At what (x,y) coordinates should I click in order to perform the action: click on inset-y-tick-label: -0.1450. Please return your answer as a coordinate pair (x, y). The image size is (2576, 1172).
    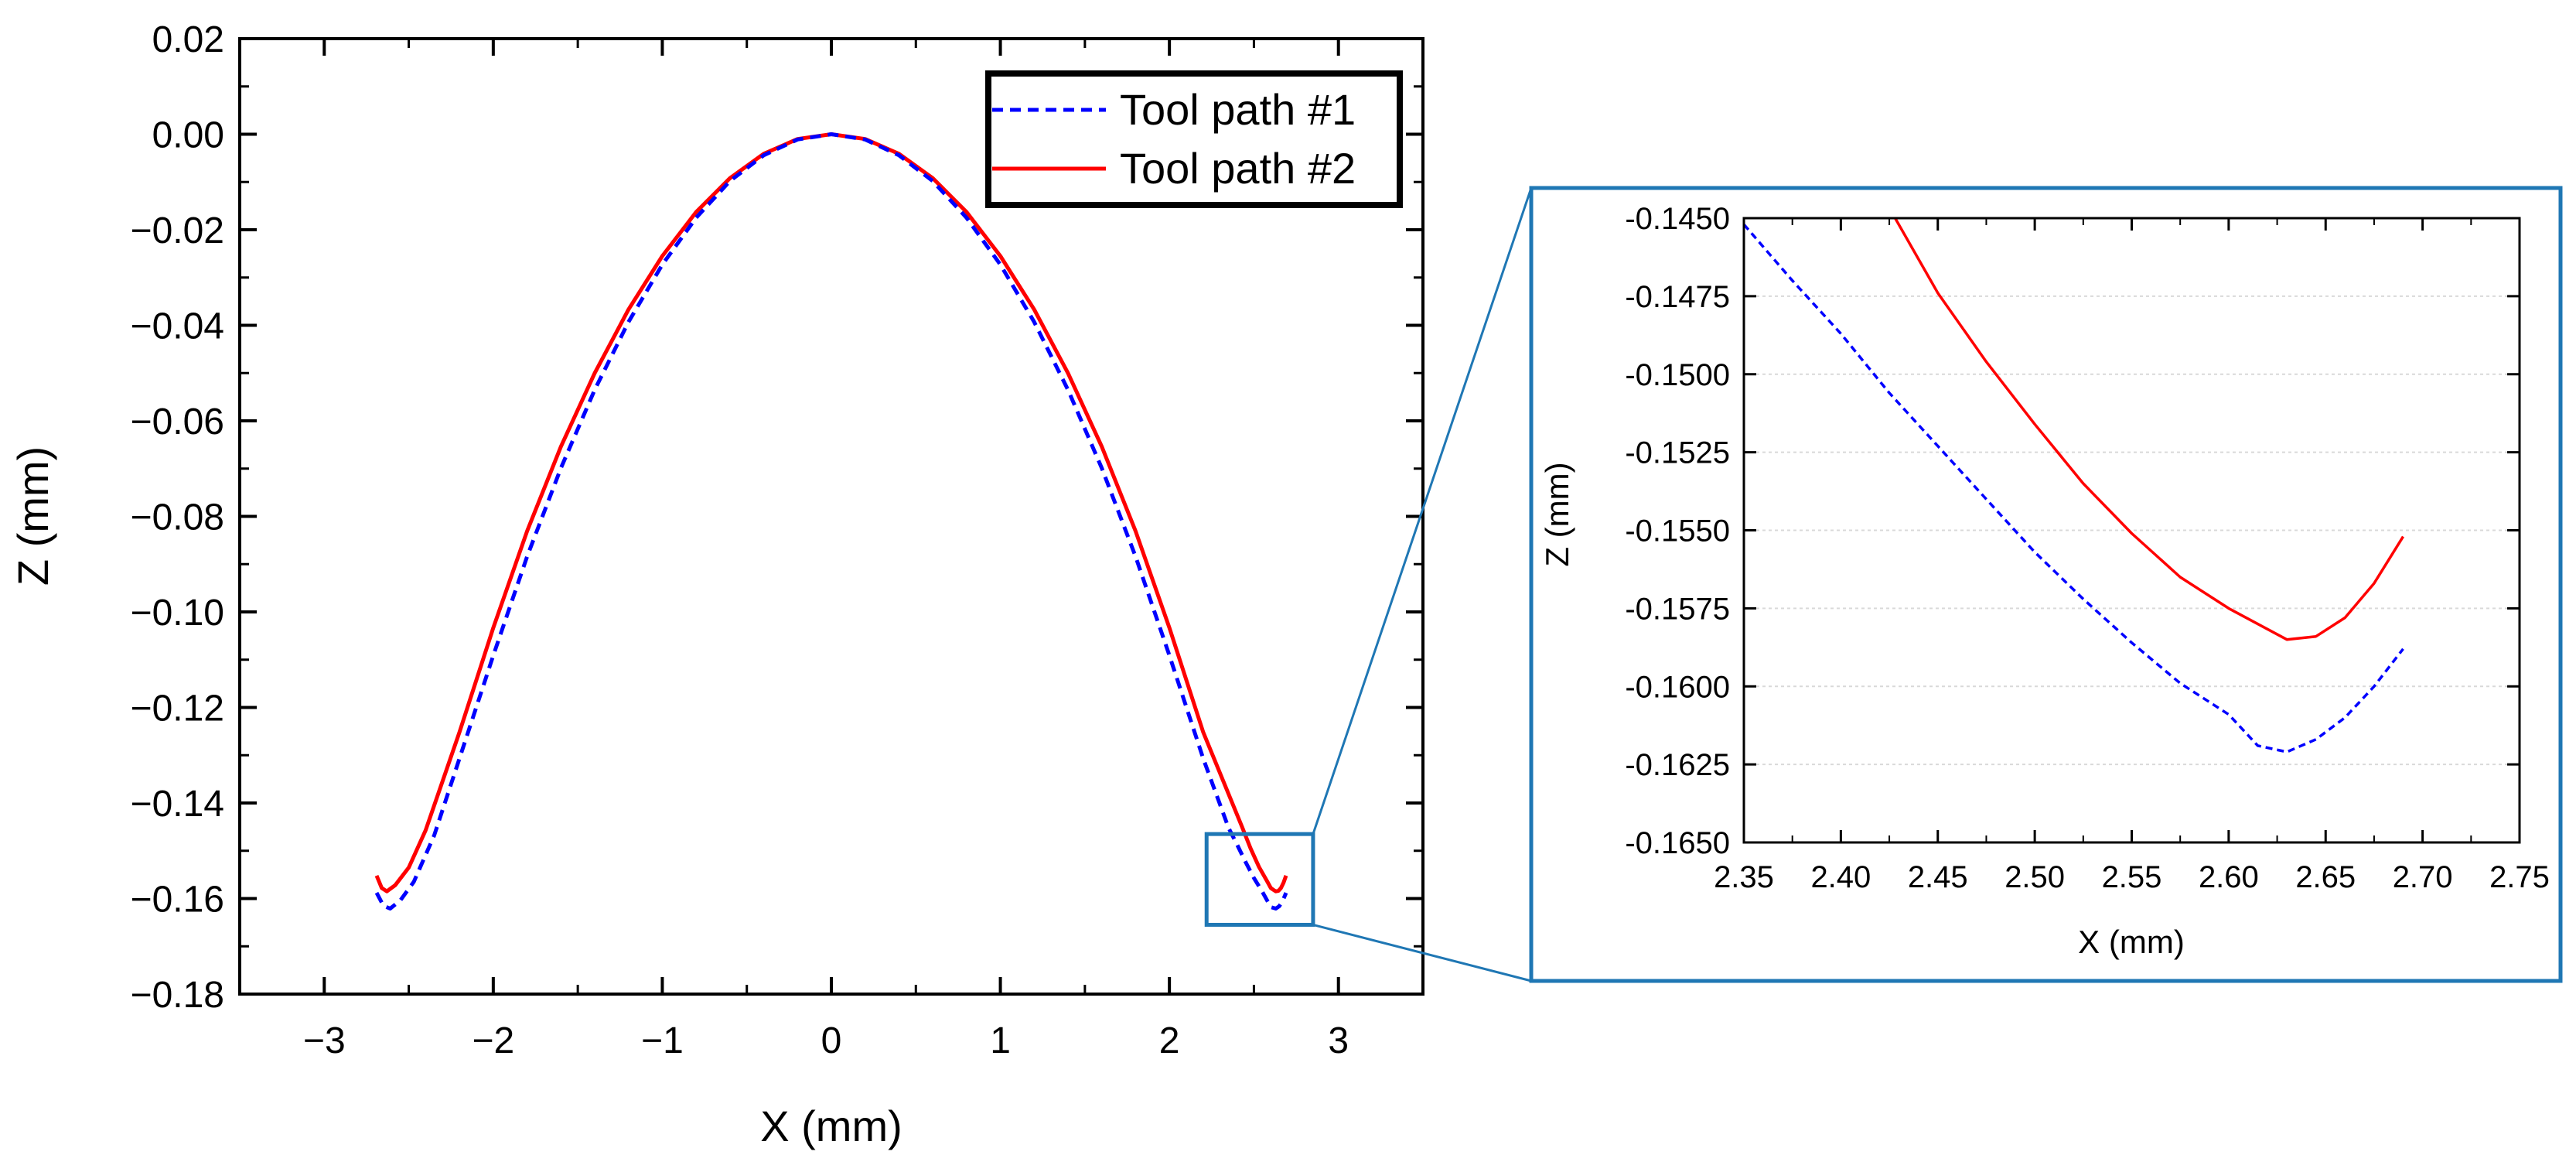
    Looking at the image, I should click on (1678, 219).